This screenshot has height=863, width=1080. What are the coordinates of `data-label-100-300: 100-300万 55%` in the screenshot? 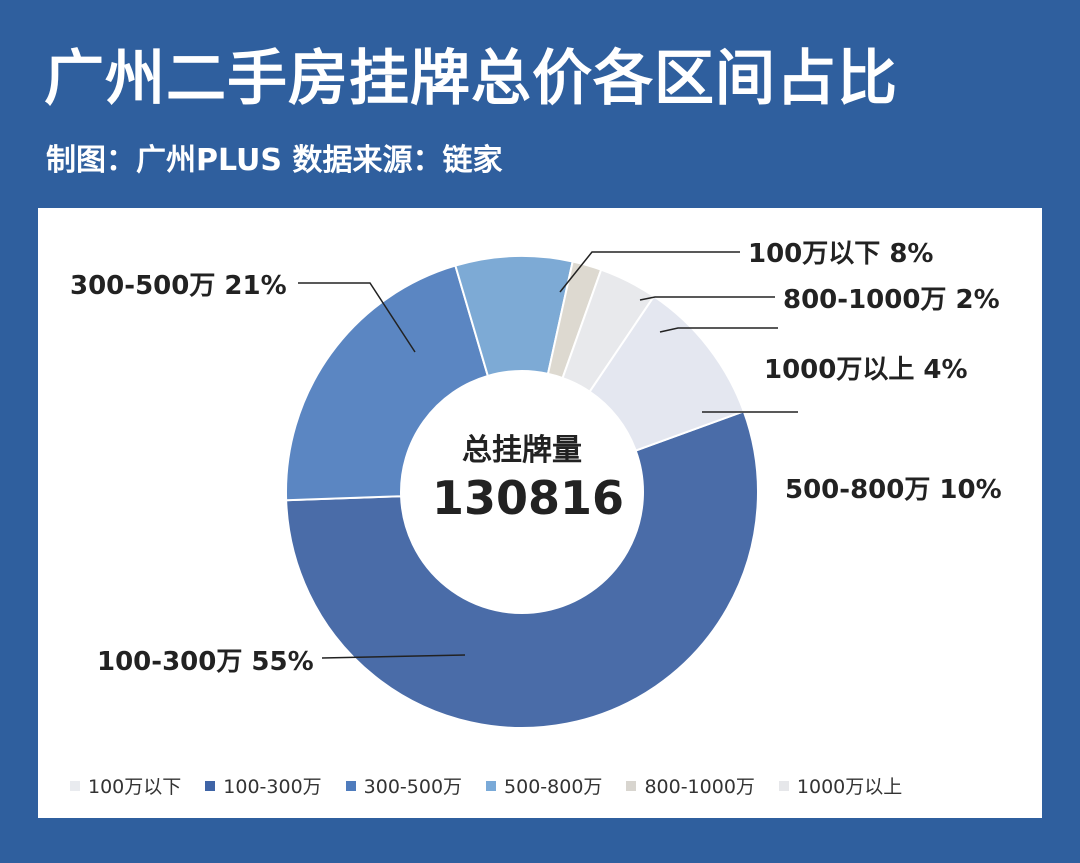 It's located at (205, 662).